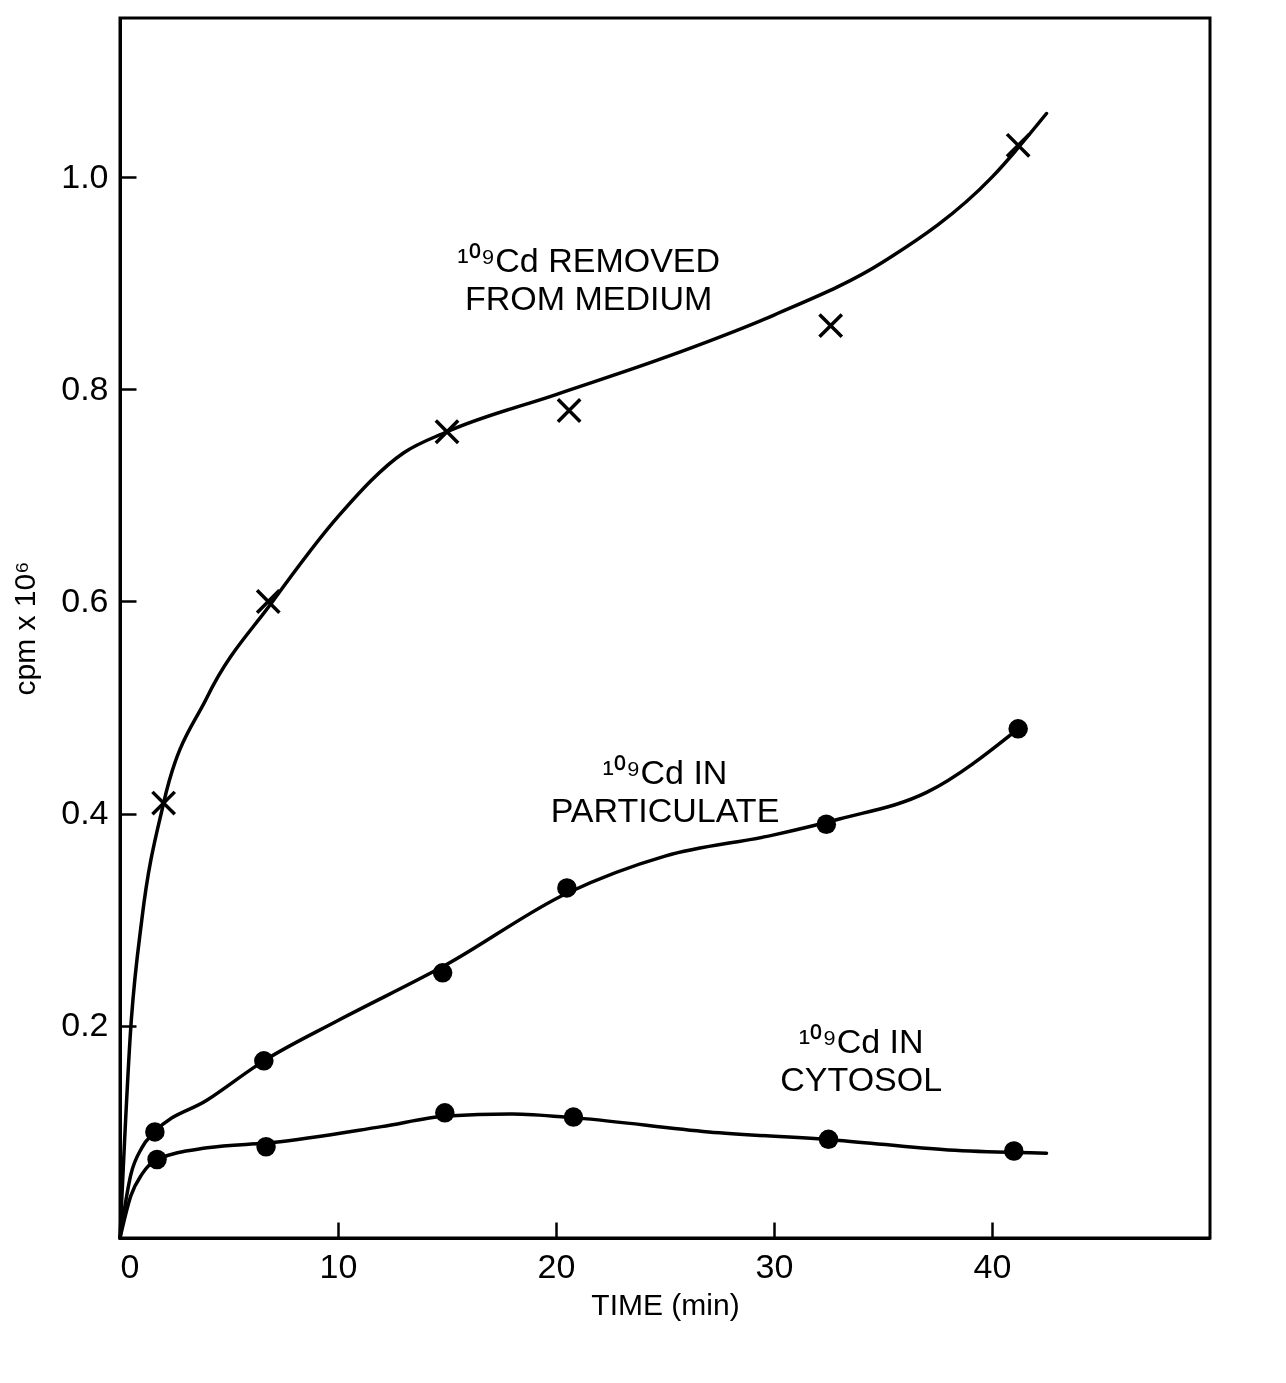 The width and height of the screenshot is (1286, 1383). Describe the element at coordinates (338, 1265) in the screenshot. I see `x-tick-label: 10` at that location.